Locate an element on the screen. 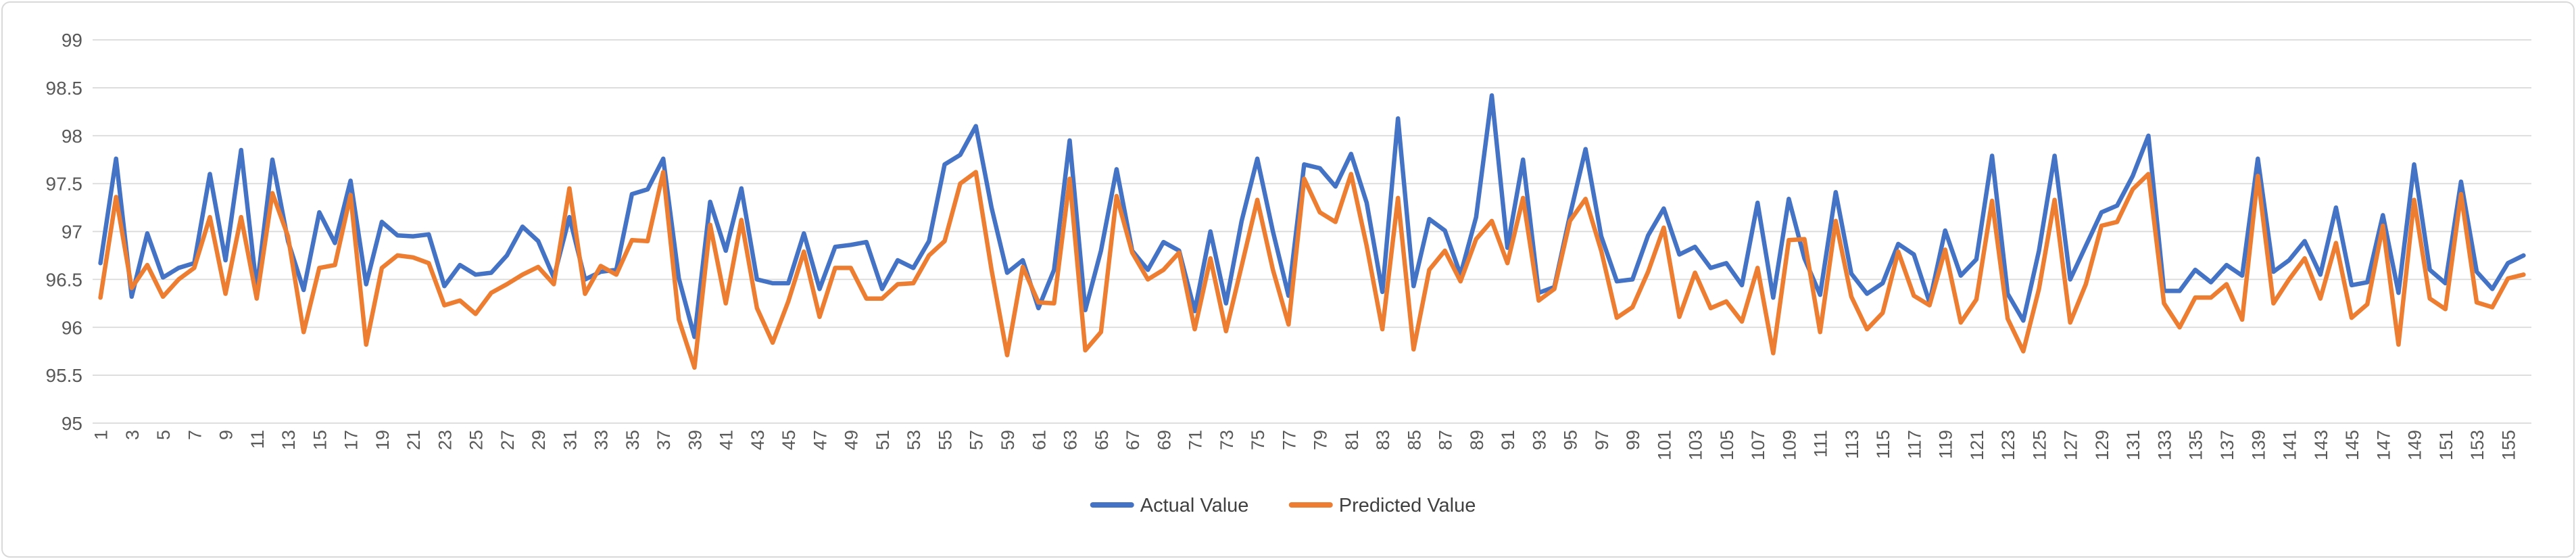 The image size is (2576, 559). x-axis-tick-label: 155 is located at coordinates (2508, 445).